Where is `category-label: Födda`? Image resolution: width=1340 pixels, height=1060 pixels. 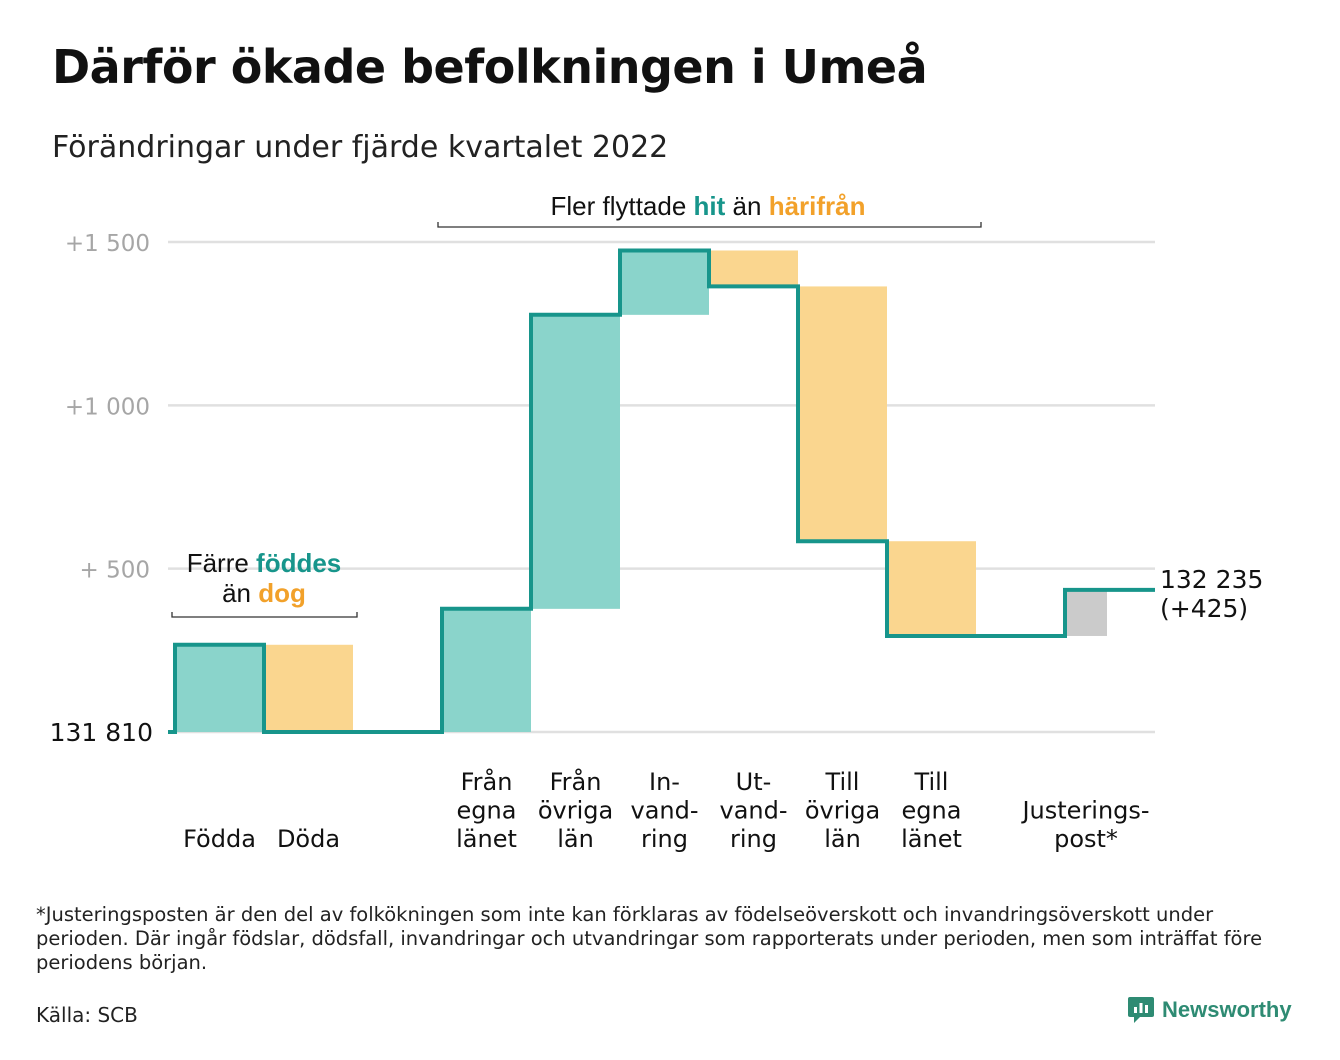 category-label: Födda is located at coordinates (219, 839).